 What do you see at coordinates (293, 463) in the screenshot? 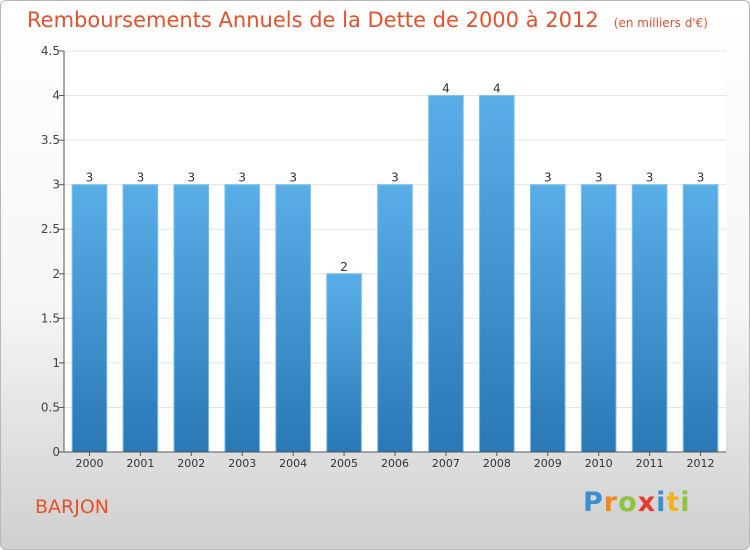
I see `x-tick-label: 2004` at bounding box center [293, 463].